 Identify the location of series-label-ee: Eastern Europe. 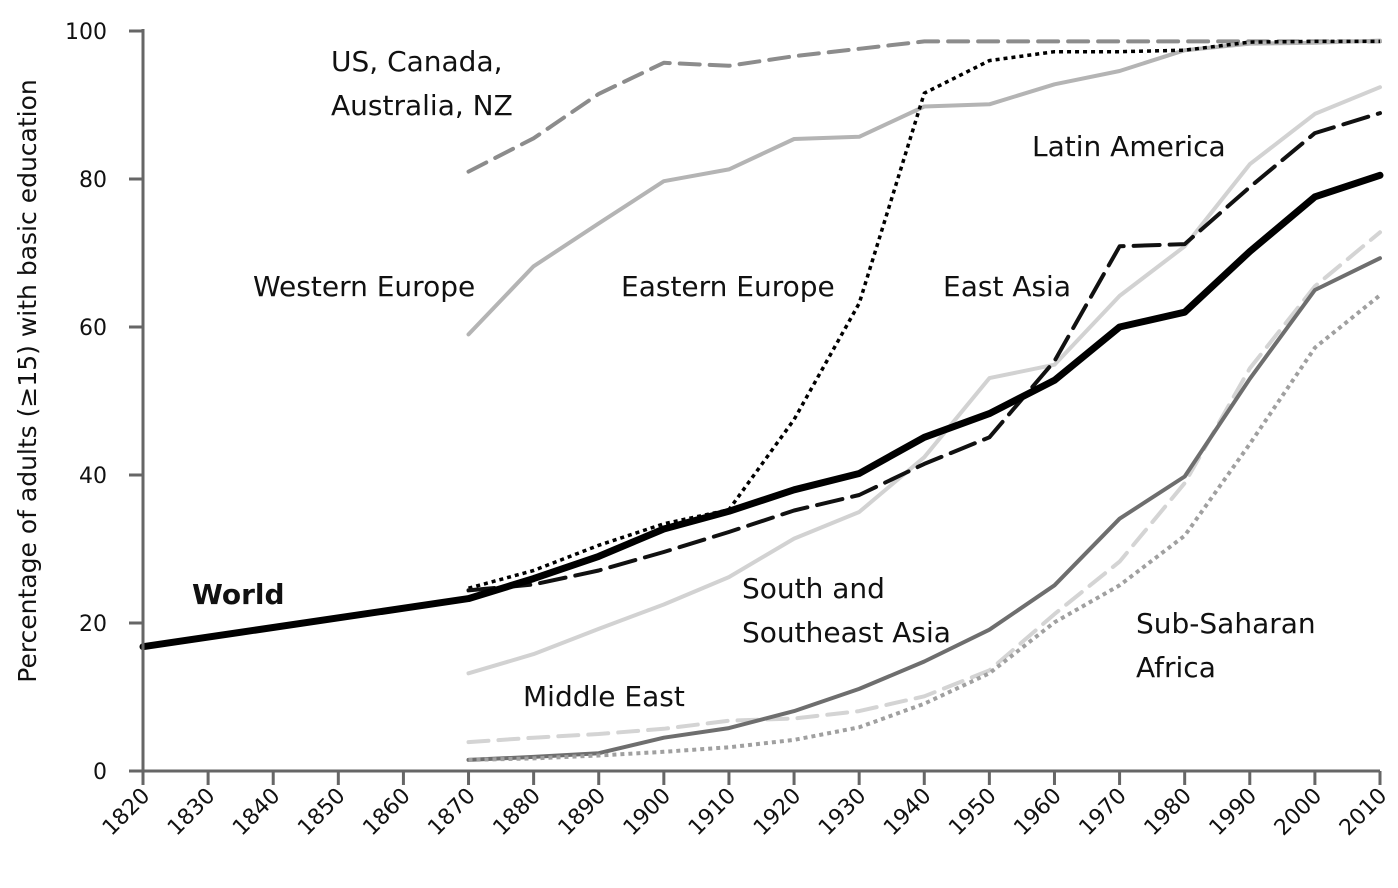
(728, 286).